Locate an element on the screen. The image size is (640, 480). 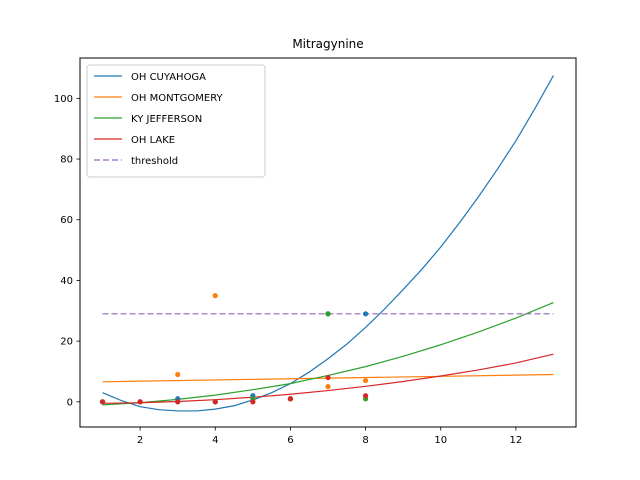
x-axis: 2 4 6 8 10 12 is located at coordinates (329, 436).